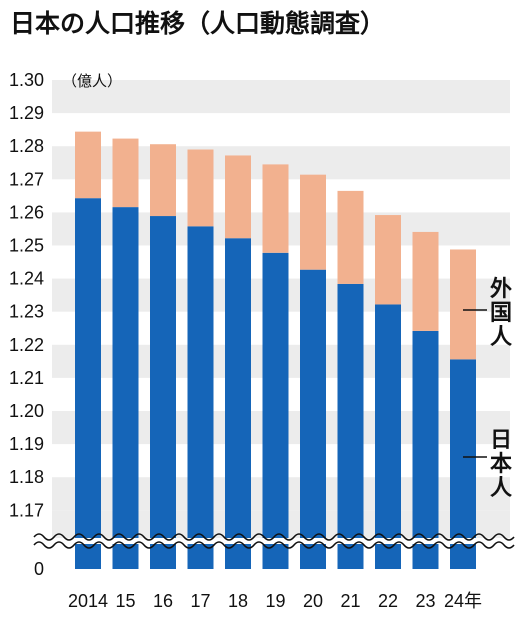 The width and height of the screenshot is (532, 620). I want to click on axis-break-gap, so click(274, 541).